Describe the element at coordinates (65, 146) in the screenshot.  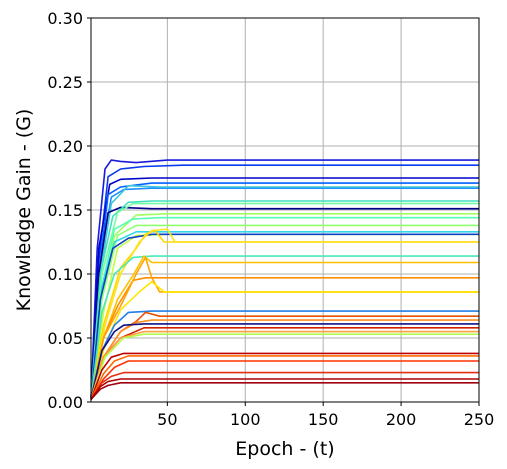
I see `y-tick-label: 0.20` at that location.